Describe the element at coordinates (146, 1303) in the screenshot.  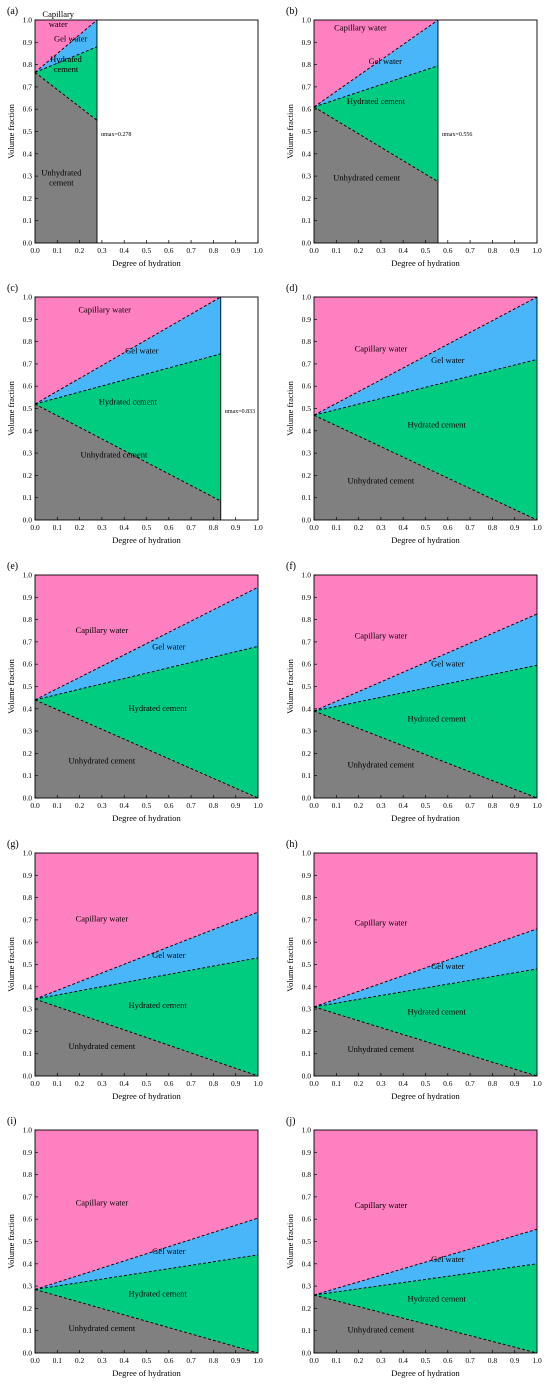
I see `region-hydrated-cement` at that location.